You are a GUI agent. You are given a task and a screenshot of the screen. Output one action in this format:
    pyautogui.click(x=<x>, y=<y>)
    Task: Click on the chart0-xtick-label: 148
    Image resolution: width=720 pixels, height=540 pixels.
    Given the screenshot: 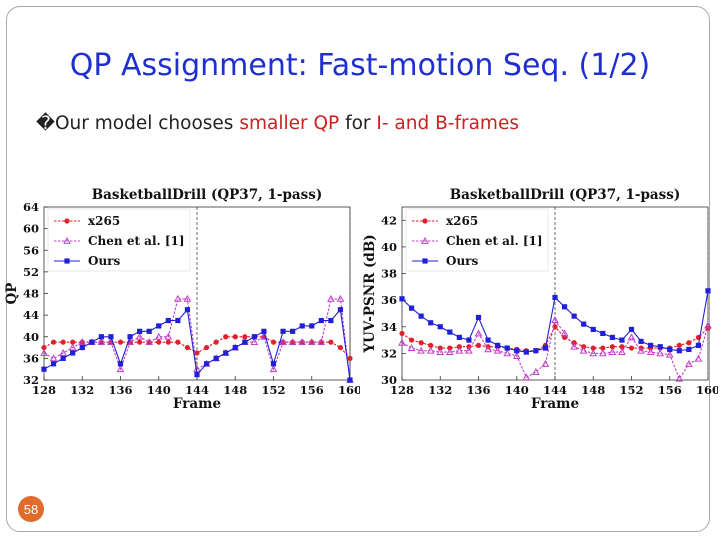 What is the action you would take?
    pyautogui.click(x=235, y=390)
    